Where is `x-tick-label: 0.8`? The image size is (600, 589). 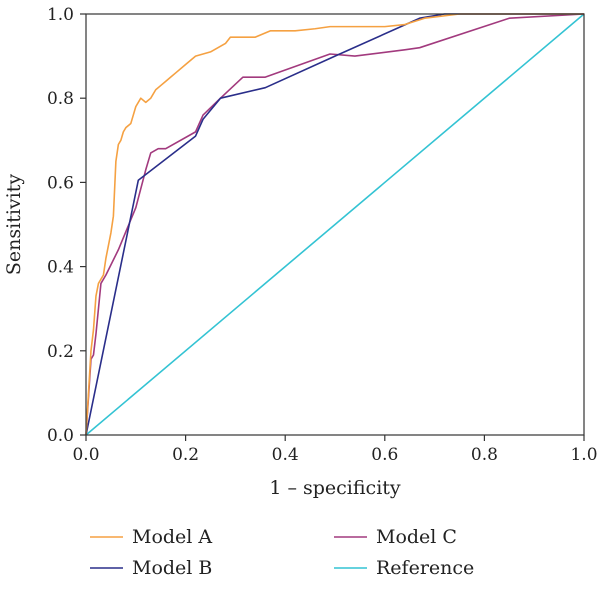 x-tick-label: 0.8 is located at coordinates (484, 455).